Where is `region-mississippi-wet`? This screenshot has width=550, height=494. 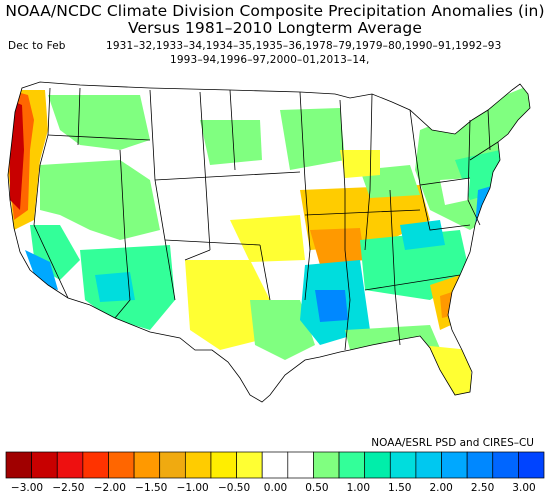
region-mississippi-wet is located at coordinates (331, 306).